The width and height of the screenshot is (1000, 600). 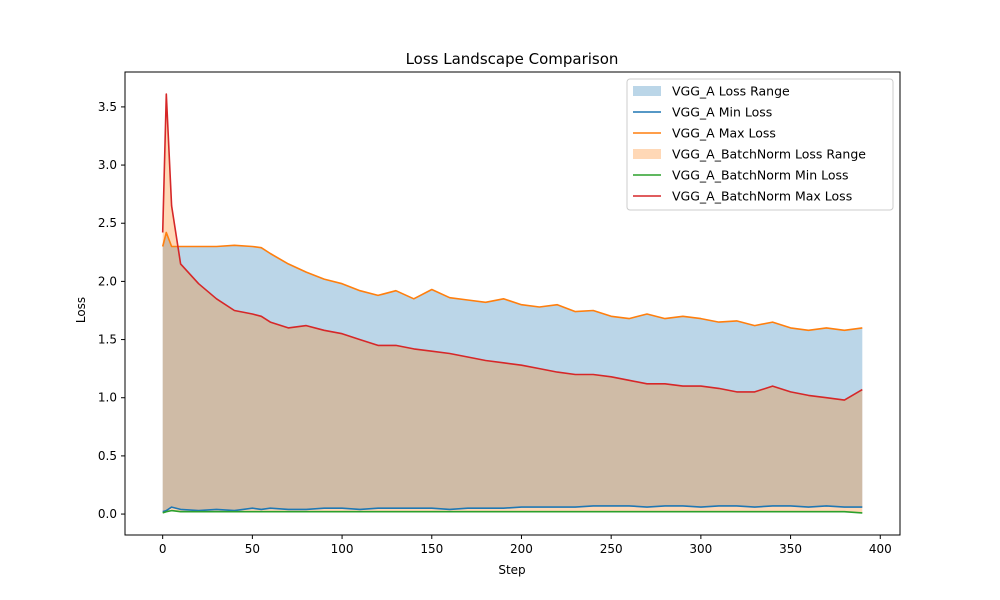 What do you see at coordinates (107, 456) in the screenshot?
I see `y-tick-label: 0.5` at bounding box center [107, 456].